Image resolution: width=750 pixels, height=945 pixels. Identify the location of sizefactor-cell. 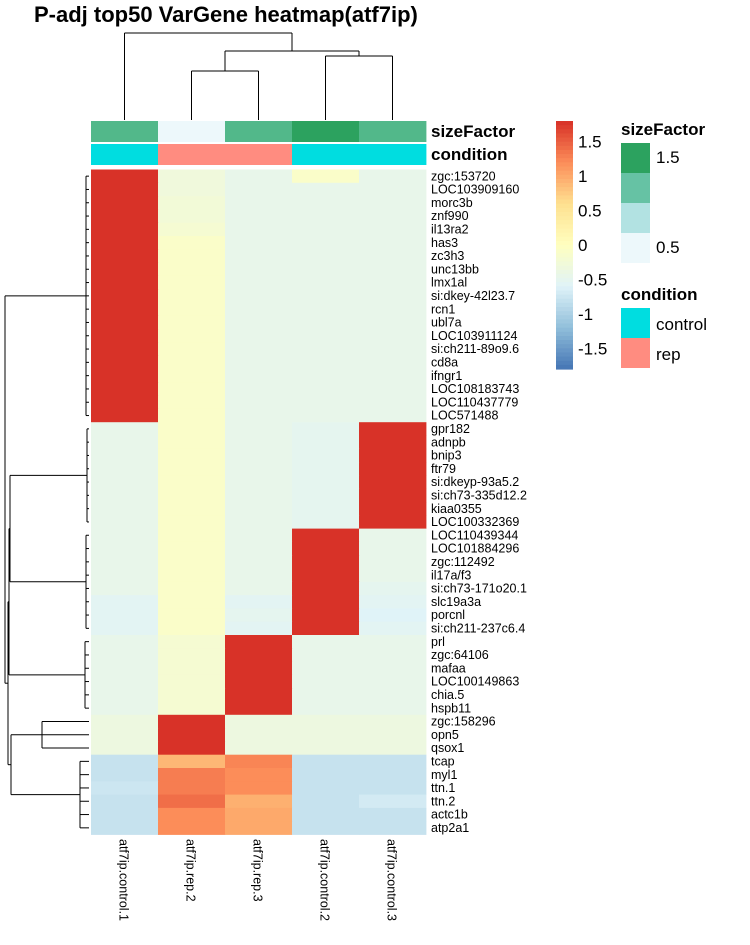
(259, 131).